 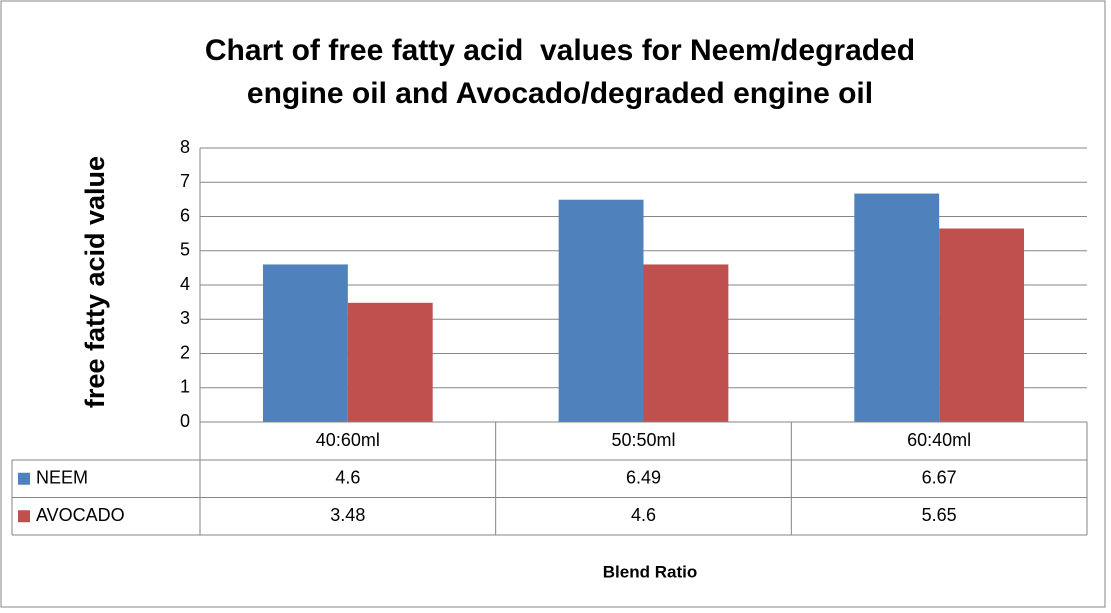 I want to click on legend-label: NEEM, so click(x=62, y=478).